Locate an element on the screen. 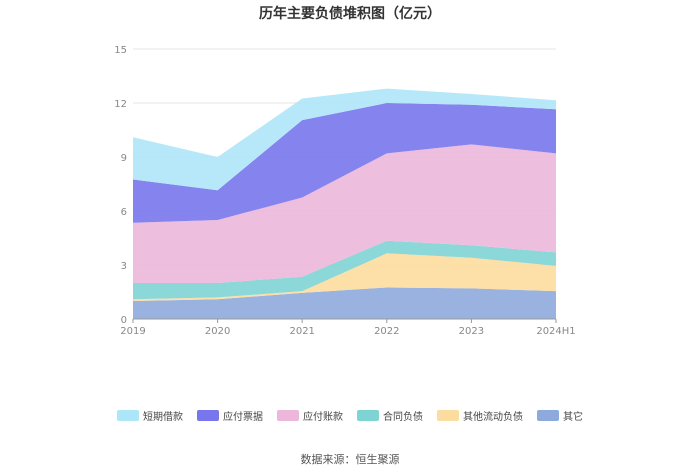  legend-item: 短期借款 is located at coordinates (150, 415).